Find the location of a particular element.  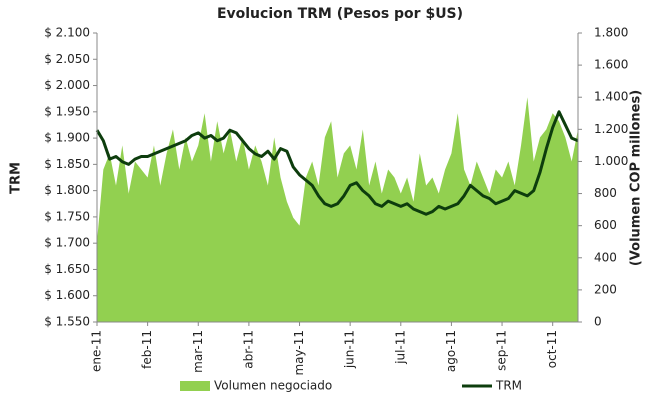

x-tick-label: abr-11 is located at coordinates (248, 349).